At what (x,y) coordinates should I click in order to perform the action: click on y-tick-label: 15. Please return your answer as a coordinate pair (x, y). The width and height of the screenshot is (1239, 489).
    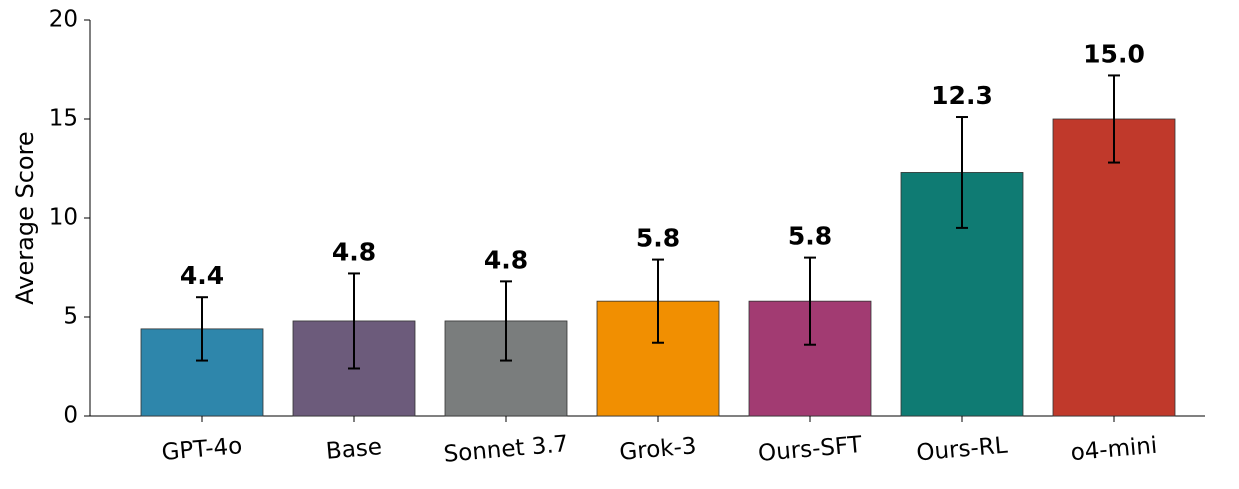
    Looking at the image, I should click on (63, 119).